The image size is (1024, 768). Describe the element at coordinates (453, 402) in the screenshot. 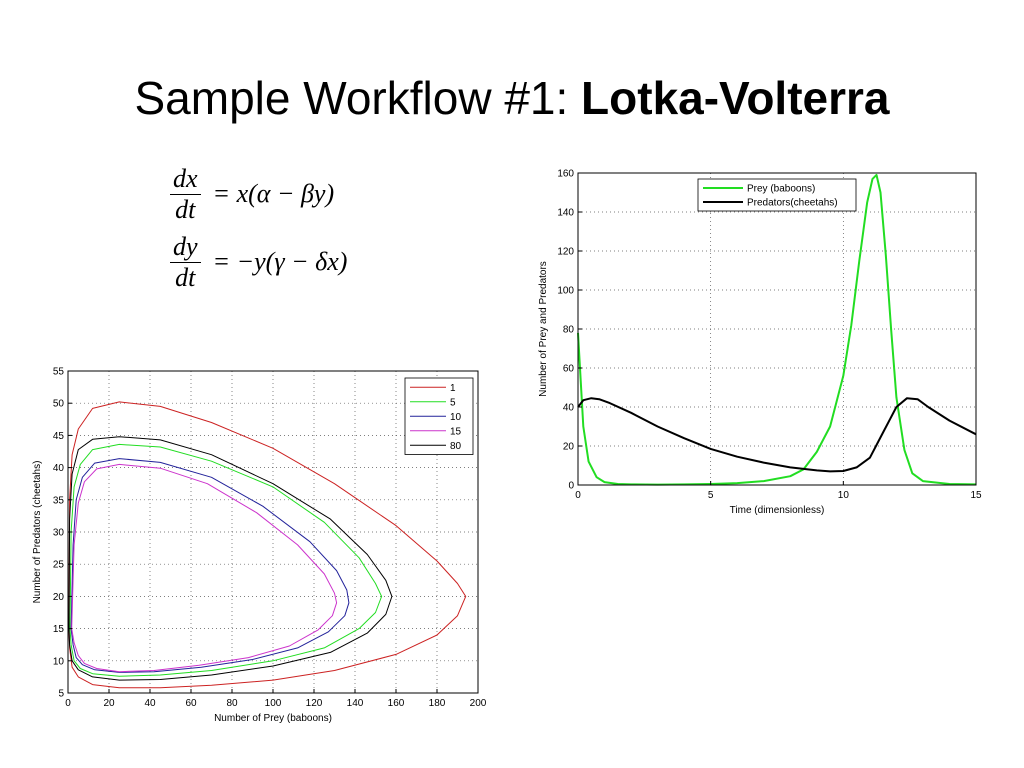

I see `legend-label-1: 5` at that location.